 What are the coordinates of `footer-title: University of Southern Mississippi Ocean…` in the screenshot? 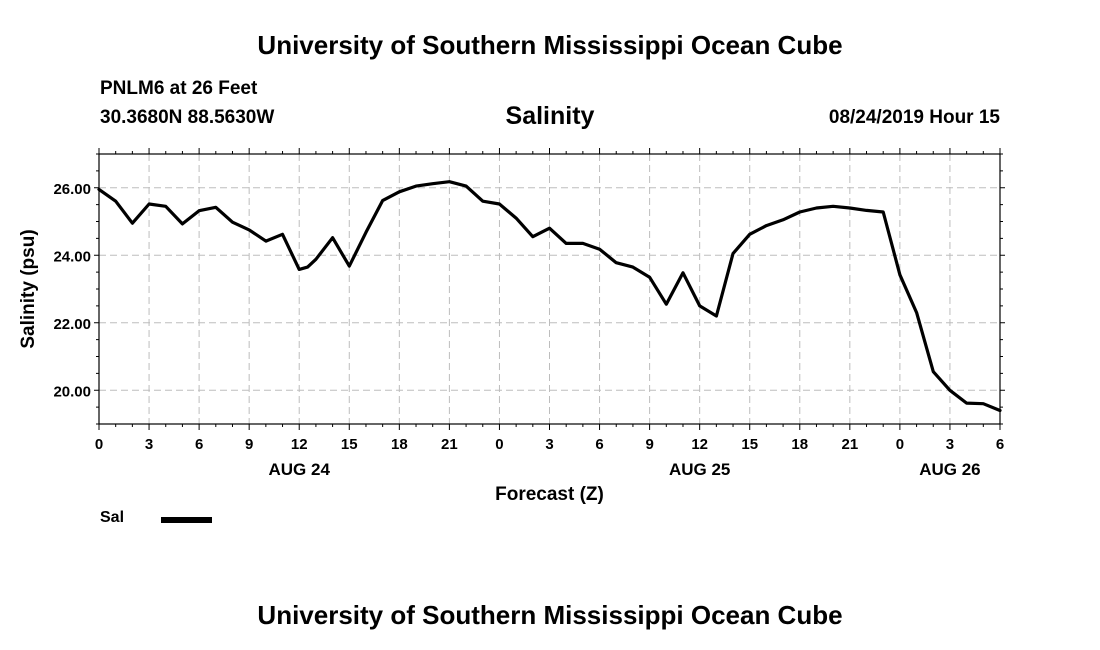 It's located at (550, 615).